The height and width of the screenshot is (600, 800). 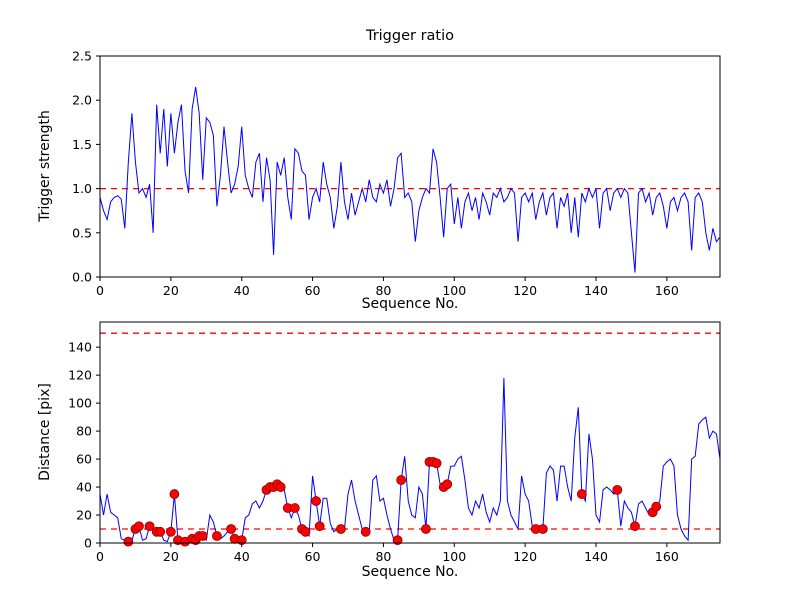 I want to click on y-tick-label: 2.0, so click(x=82, y=100).